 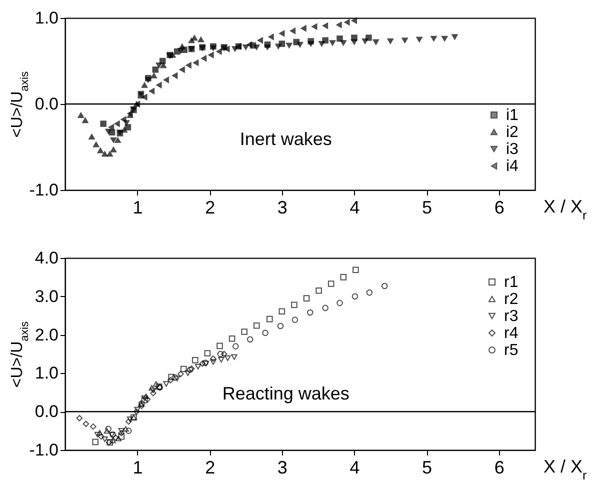 I want to click on y-tick-label: 2.0, so click(x=46, y=334).